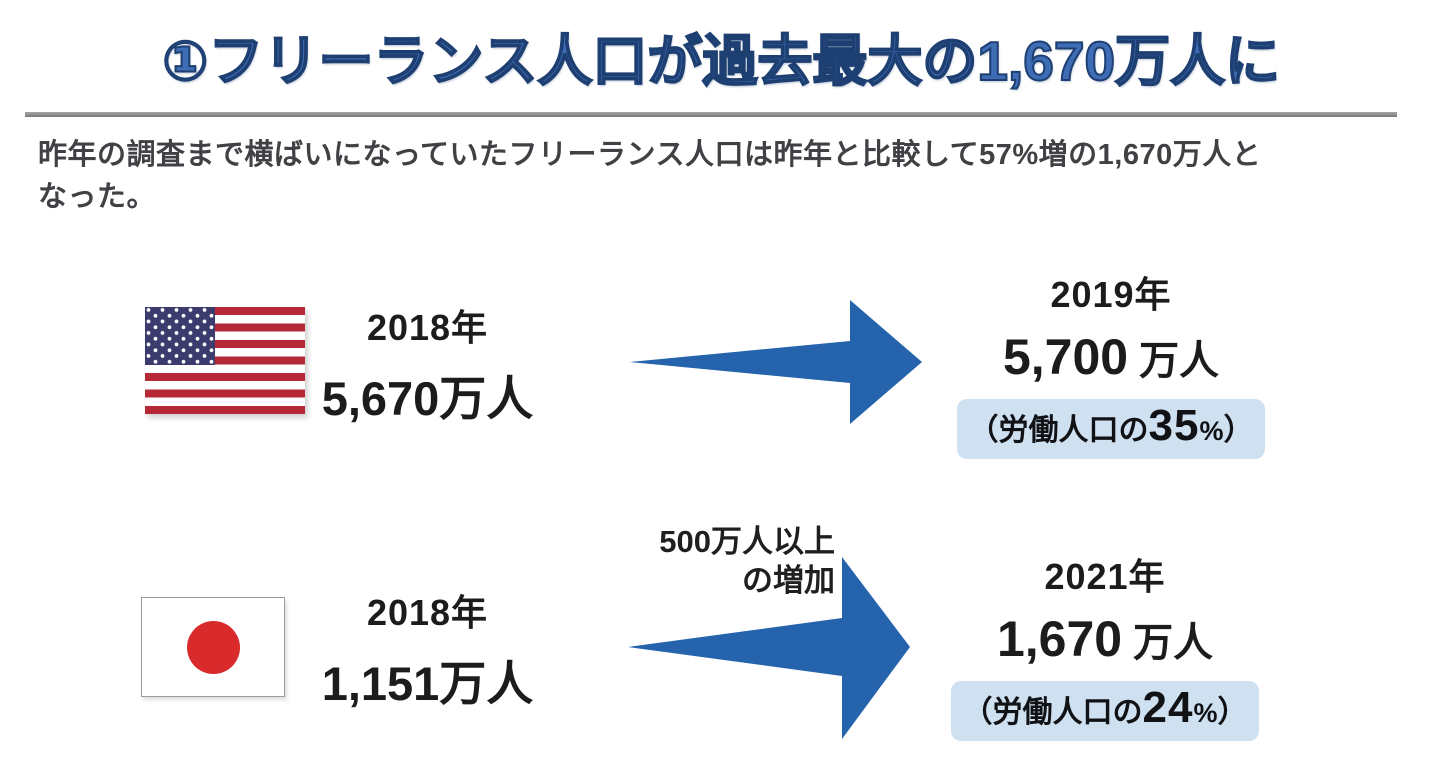 The image size is (1442, 782). Describe the element at coordinates (747, 541) in the screenshot. I see `increase-annotation-line-1: 500万人以上` at that location.